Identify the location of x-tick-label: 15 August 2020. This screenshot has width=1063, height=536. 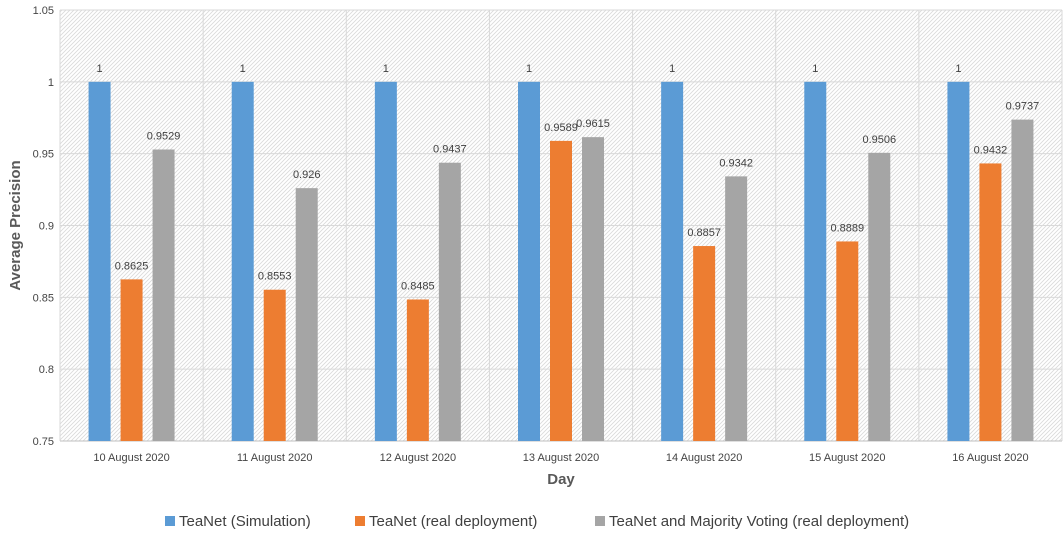
(847, 458).